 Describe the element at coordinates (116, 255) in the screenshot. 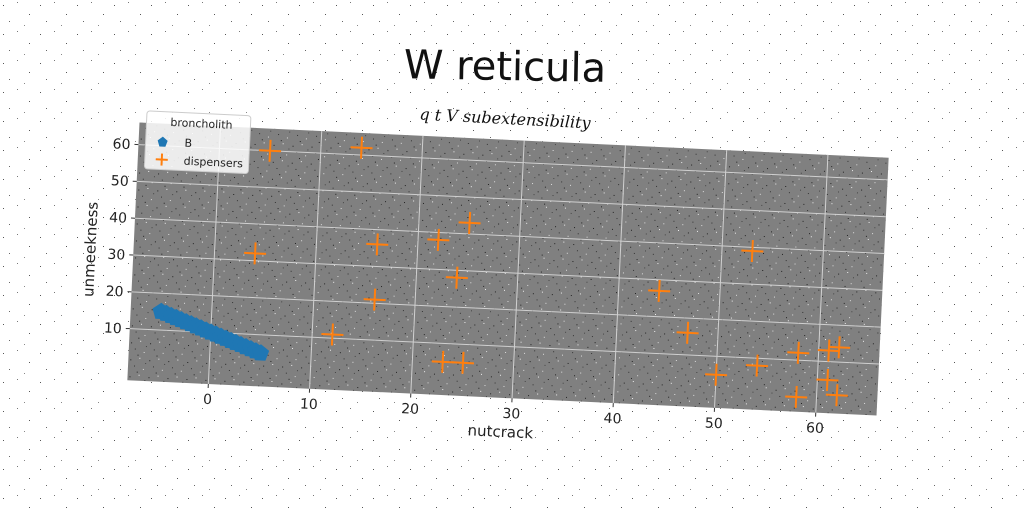

I see `y-tick-label: 30` at that location.